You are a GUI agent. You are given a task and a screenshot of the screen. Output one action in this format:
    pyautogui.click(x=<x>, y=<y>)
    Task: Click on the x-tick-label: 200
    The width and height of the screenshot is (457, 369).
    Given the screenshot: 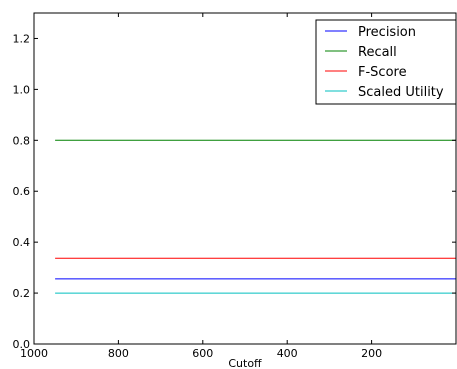 What is the action you would take?
    pyautogui.click(x=371, y=353)
    